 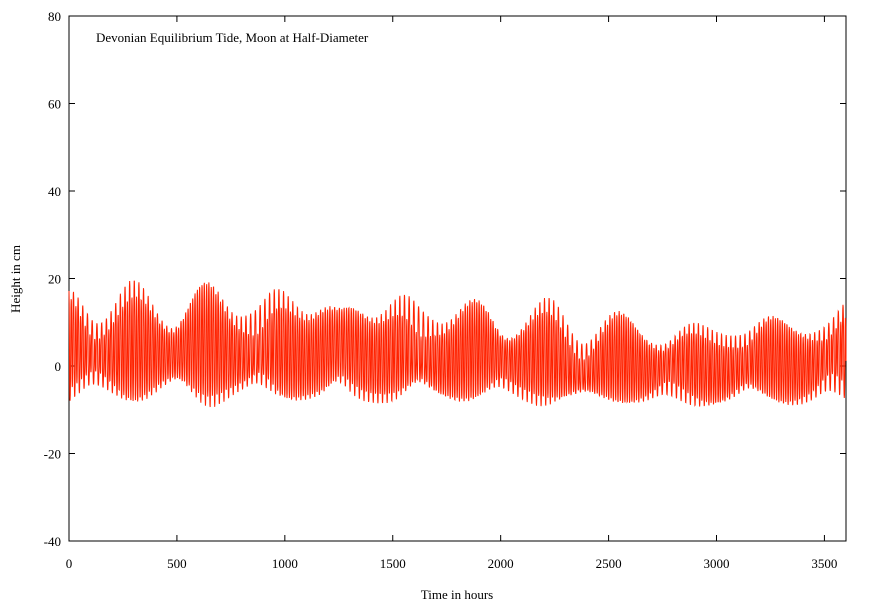 I want to click on x-tick-label: 2000, so click(x=501, y=563).